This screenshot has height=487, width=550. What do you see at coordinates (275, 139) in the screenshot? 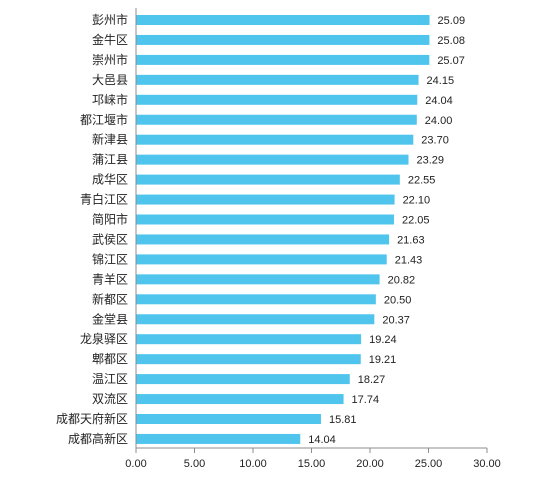
I see `bar-新津县` at bounding box center [275, 139].